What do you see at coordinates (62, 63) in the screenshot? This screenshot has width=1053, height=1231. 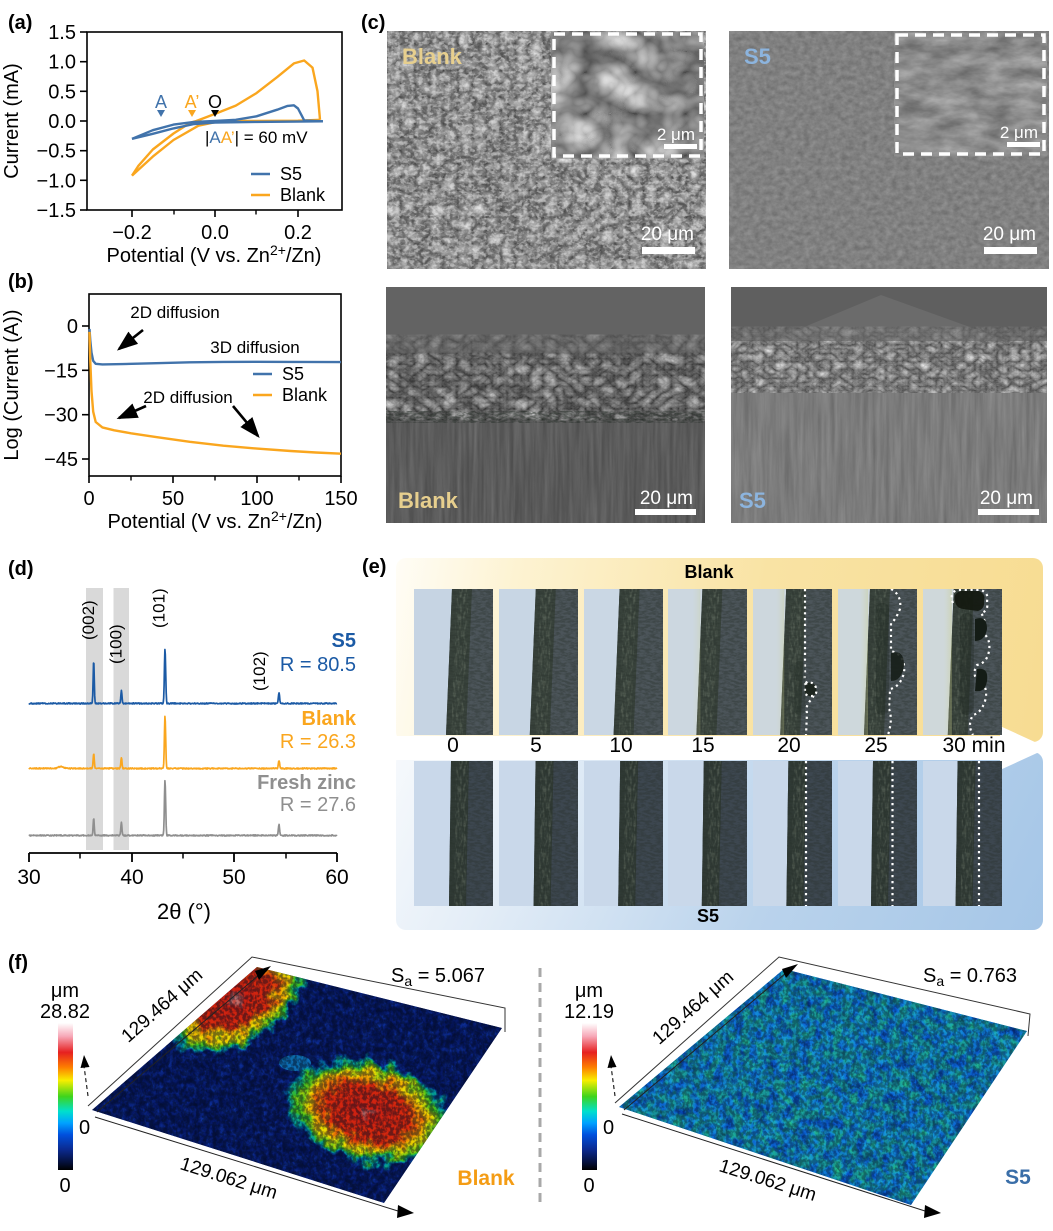 I see `svg-text: 1.0` at bounding box center [62, 63].